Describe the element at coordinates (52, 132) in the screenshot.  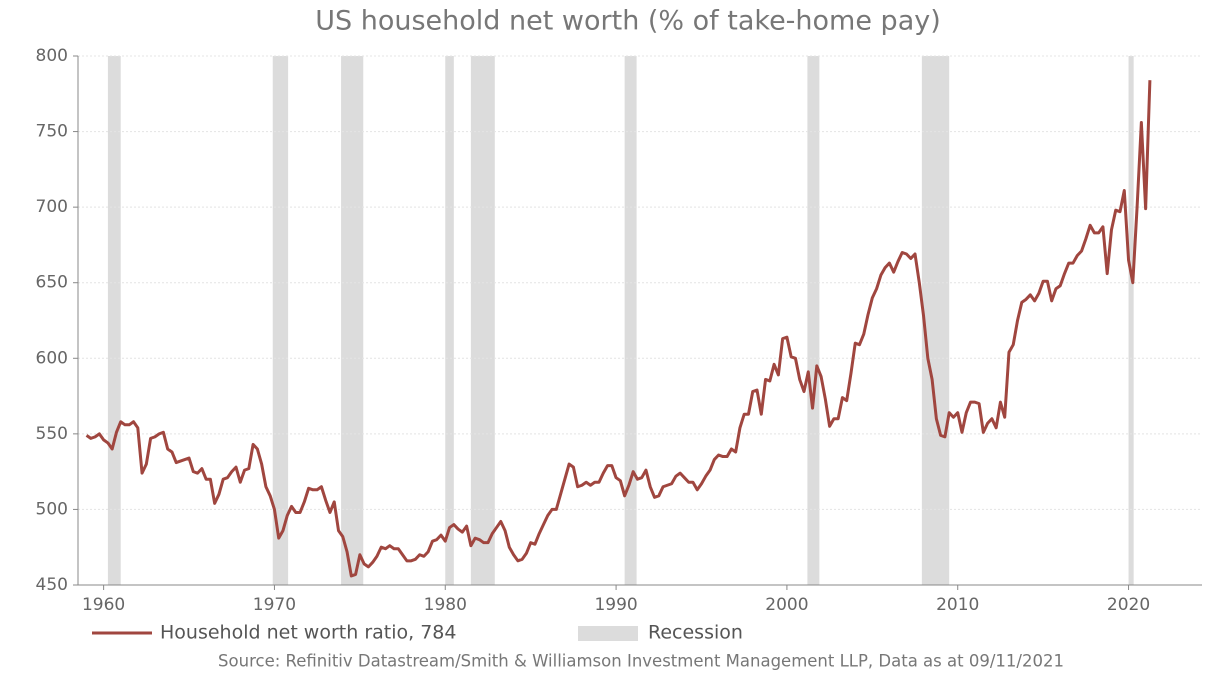
I see `y-tick-label: 750` at that location.